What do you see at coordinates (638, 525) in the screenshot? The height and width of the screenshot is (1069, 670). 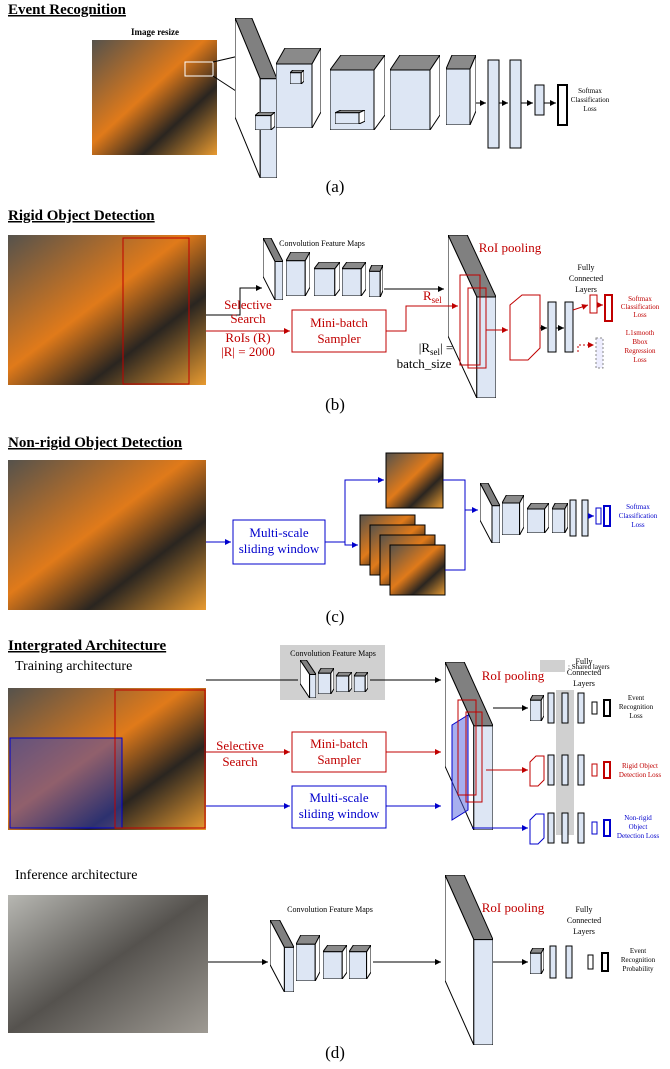 I see `loss-label: Loss` at bounding box center [638, 525].